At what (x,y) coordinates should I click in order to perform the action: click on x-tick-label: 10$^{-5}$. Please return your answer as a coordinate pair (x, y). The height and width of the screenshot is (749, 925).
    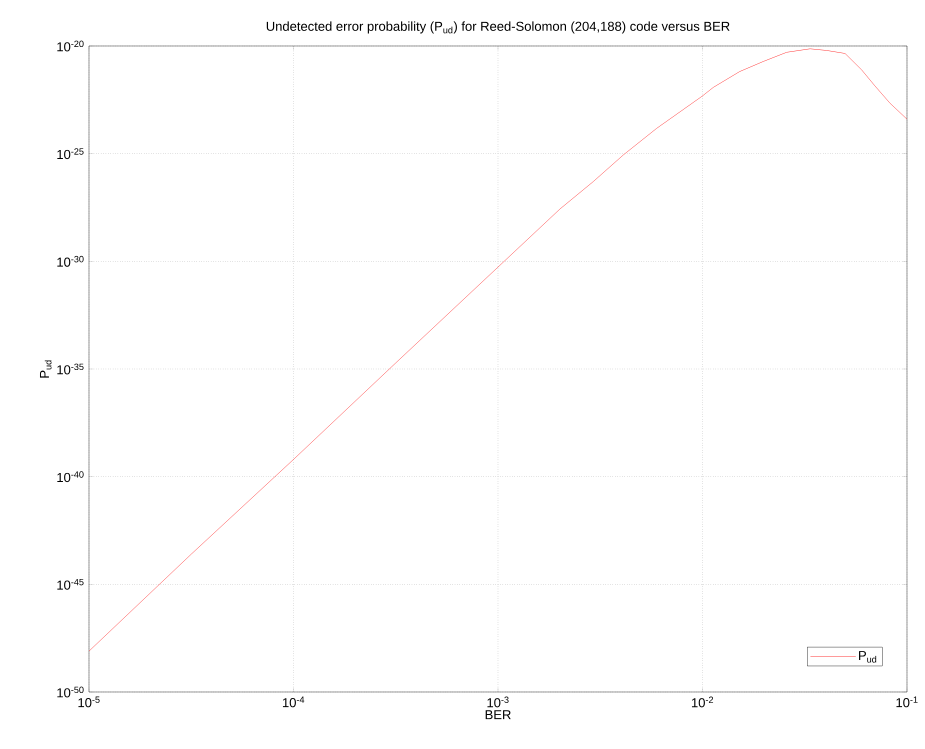
    Looking at the image, I should click on (89, 702).